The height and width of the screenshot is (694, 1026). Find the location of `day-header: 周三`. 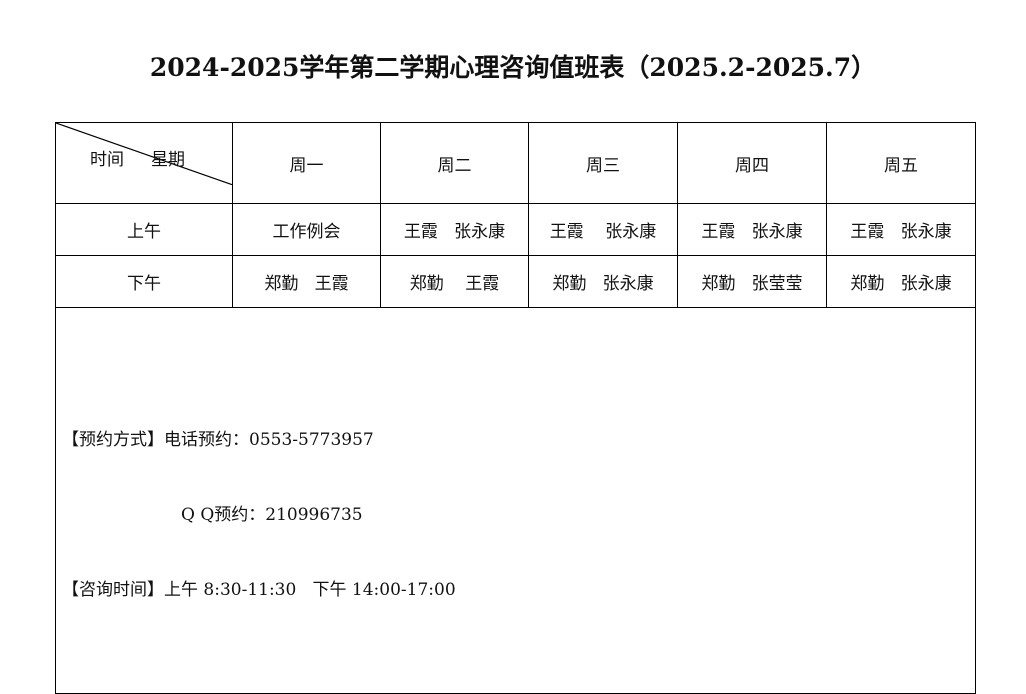

day-header: 周三 is located at coordinates (603, 163).